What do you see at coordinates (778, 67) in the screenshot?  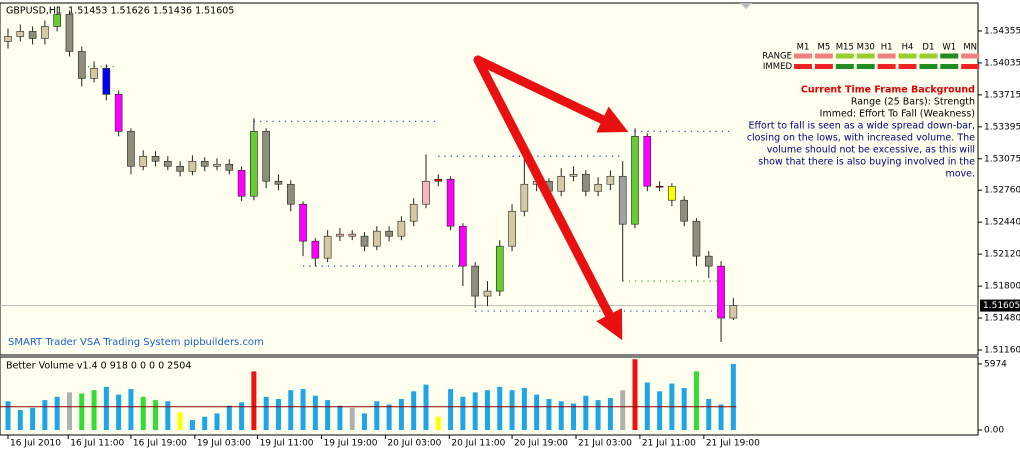 I see `row-label: IMMED` at bounding box center [778, 67].